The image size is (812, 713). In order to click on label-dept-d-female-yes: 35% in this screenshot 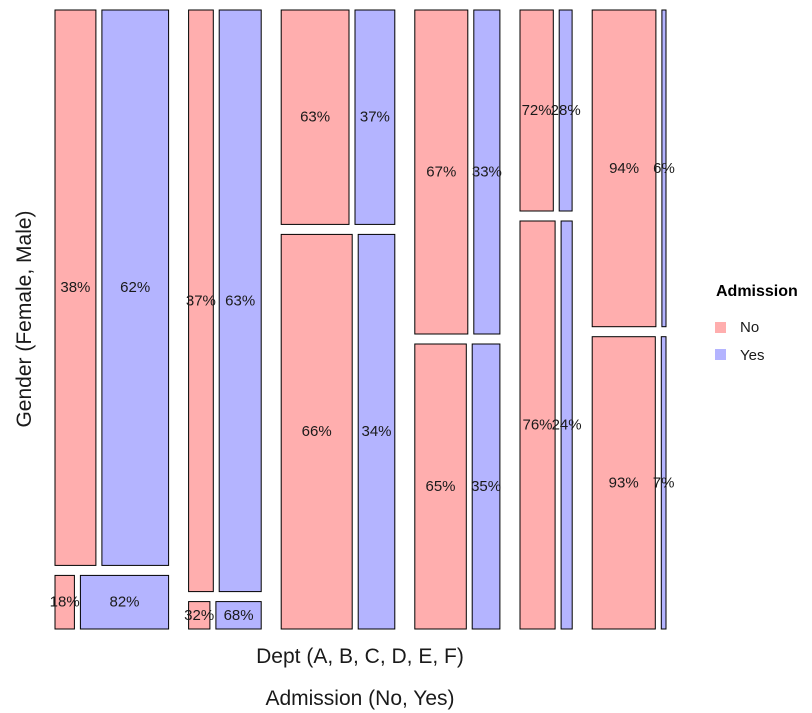, I will do `click(486, 486)`.